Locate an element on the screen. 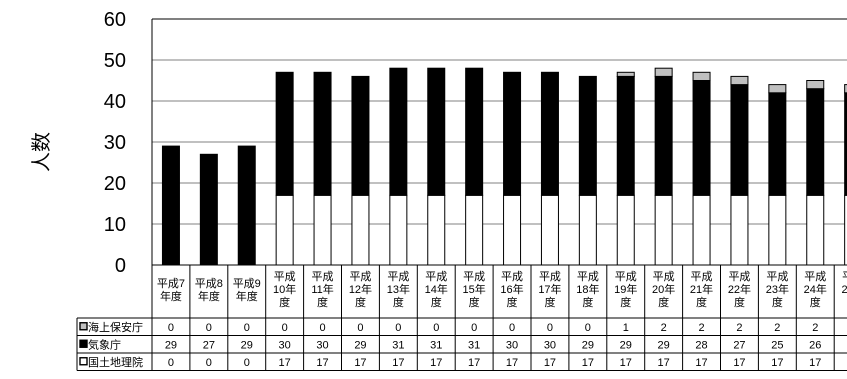 This screenshot has height=379, width=847. table-cell: 29 is located at coordinates (171, 345).